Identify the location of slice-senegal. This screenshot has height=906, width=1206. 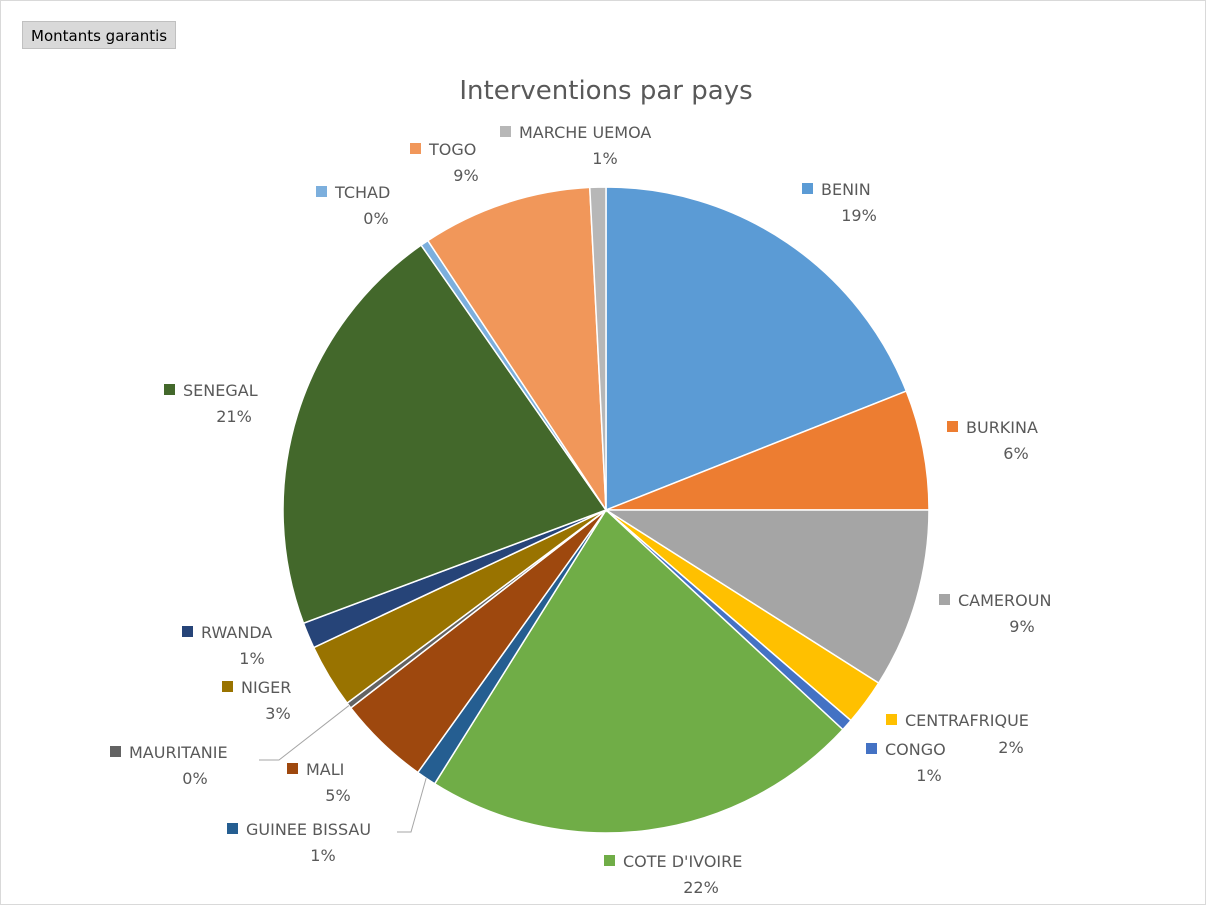
(445, 434).